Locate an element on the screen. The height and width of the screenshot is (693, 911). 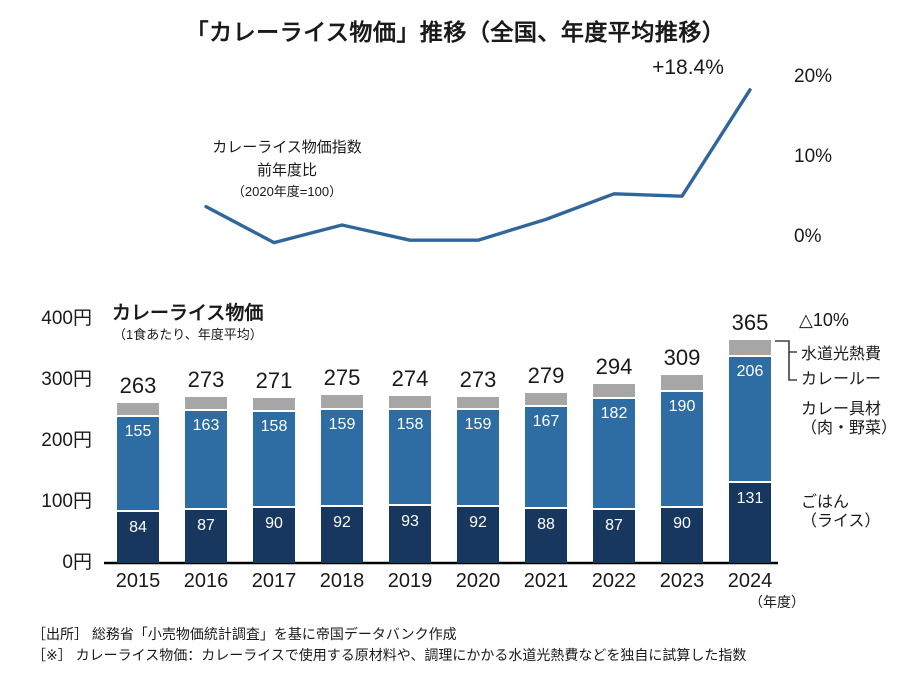
bar-chart-title: カレーライス物価 is located at coordinates (188, 313).